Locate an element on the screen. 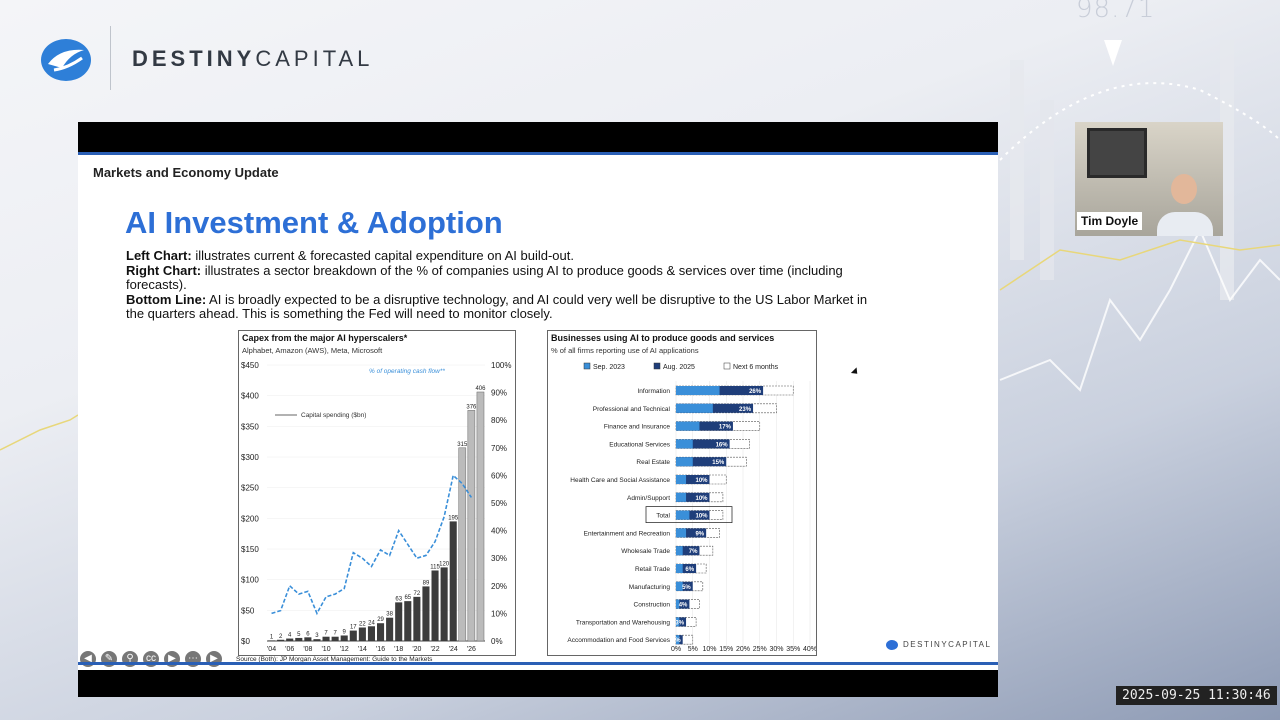 The width and height of the screenshot is (1280, 720). capex-bar-label: 195 is located at coordinates (453, 518).